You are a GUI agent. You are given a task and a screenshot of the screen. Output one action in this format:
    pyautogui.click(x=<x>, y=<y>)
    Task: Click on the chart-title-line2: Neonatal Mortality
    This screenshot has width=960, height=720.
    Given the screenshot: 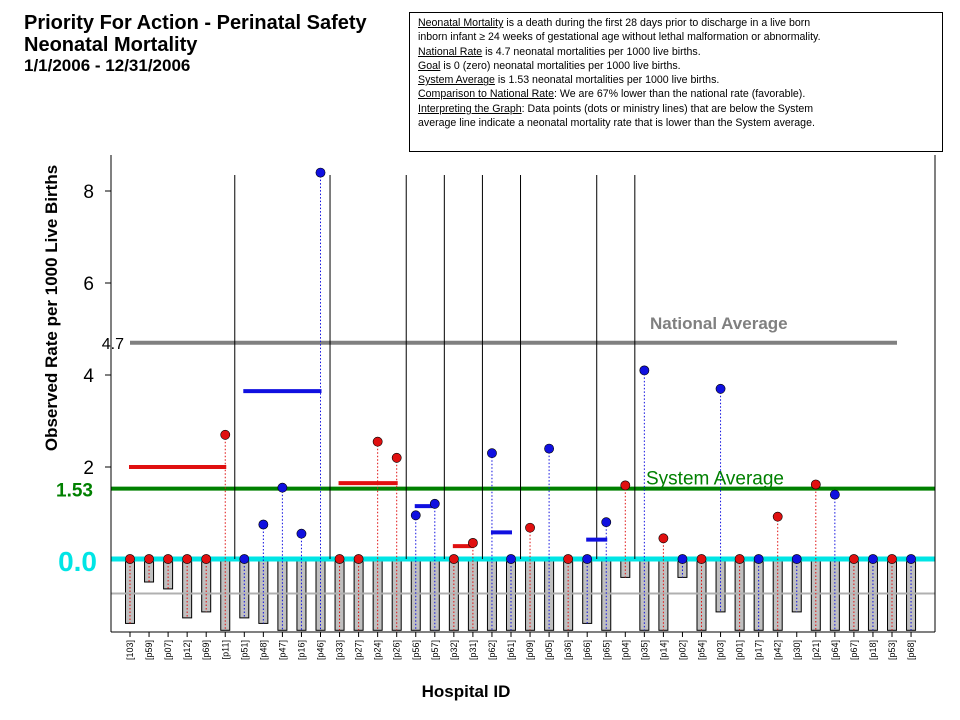 What is the action you would take?
    pyautogui.click(x=111, y=45)
    